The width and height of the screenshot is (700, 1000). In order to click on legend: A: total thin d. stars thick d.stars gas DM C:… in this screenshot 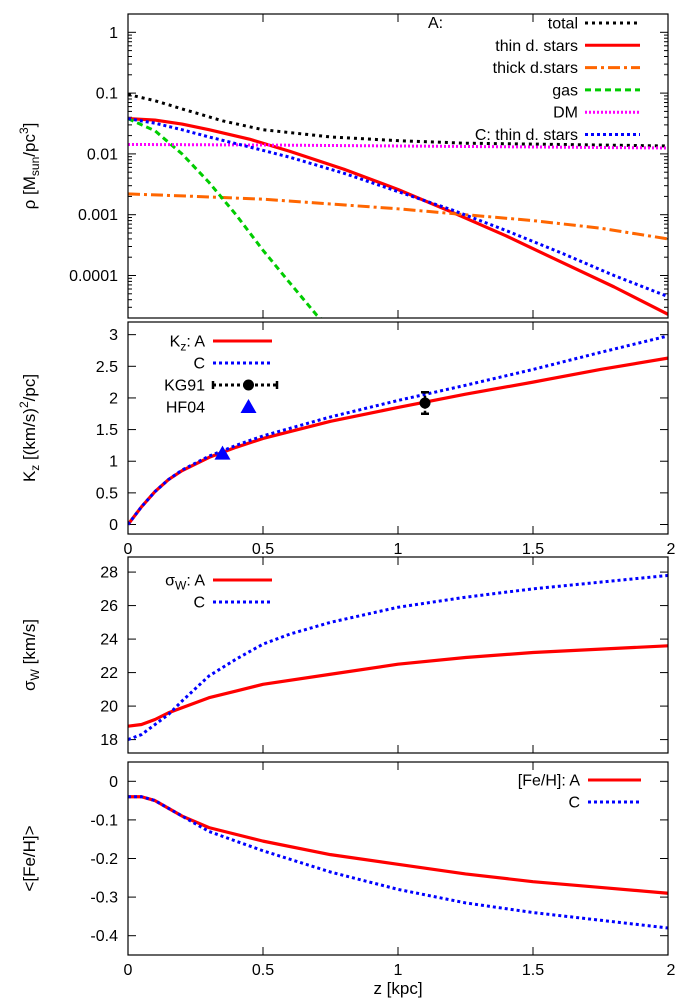, I will do `click(534, 79)`.